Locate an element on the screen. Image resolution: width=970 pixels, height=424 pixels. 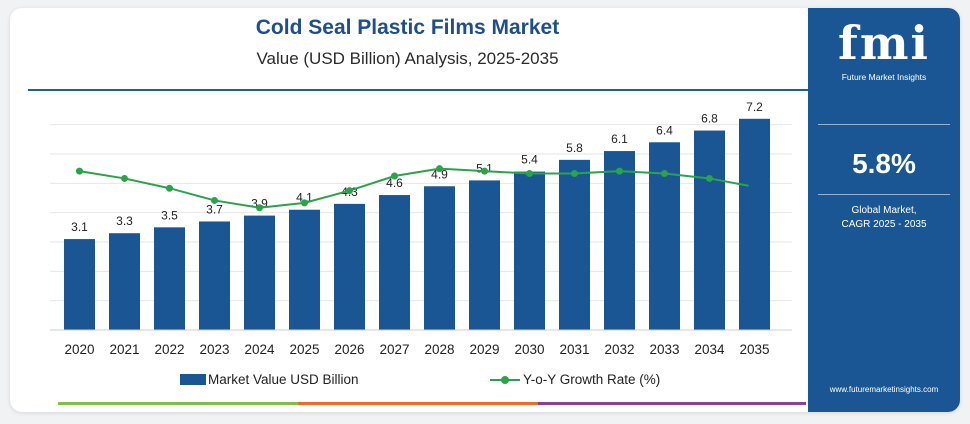
legend-bar-label: Market Value USD Billion is located at coordinates (283, 379).